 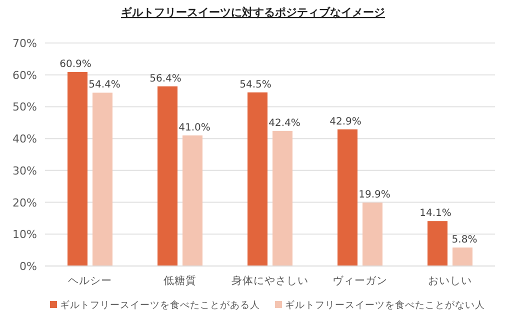 What do you see at coordinates (28, 266) in the screenshot?
I see `y-tick-label: 0%` at bounding box center [28, 266].